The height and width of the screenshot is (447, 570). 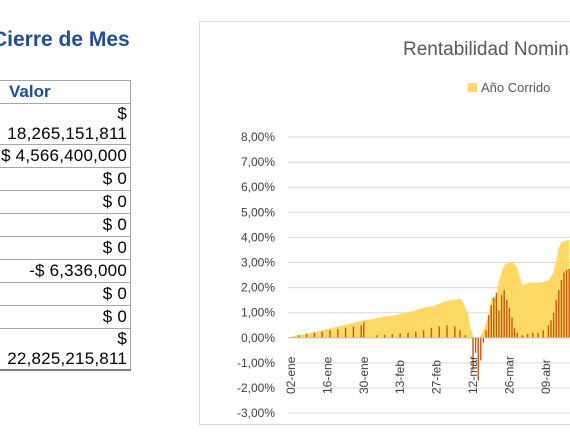 What do you see at coordinates (437, 377) in the screenshot?
I see `x-tick-label: 27-feb` at bounding box center [437, 377].